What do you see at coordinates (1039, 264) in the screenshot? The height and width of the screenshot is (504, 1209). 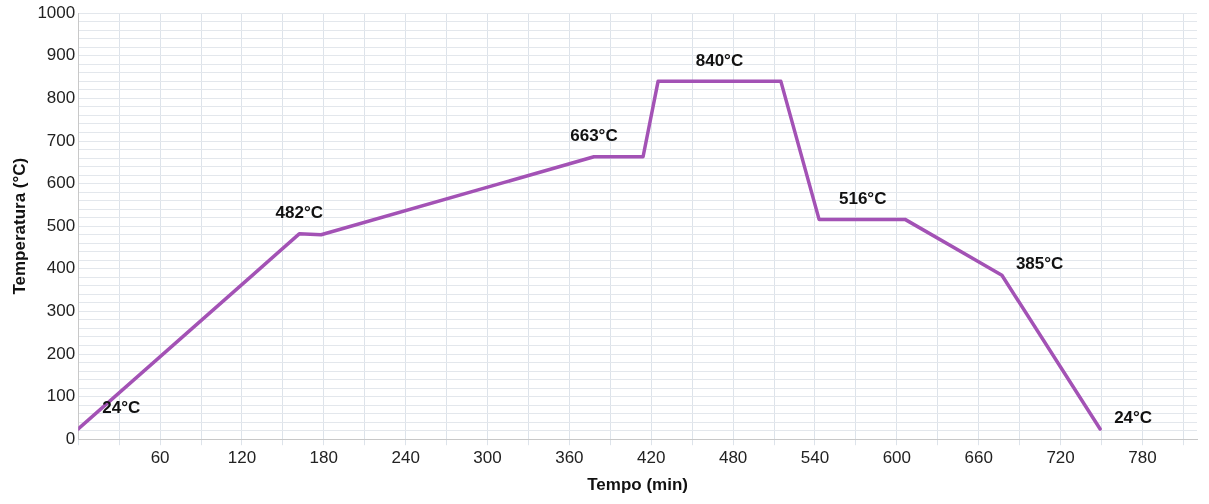 I see `annotation: 385°C` at bounding box center [1039, 264].